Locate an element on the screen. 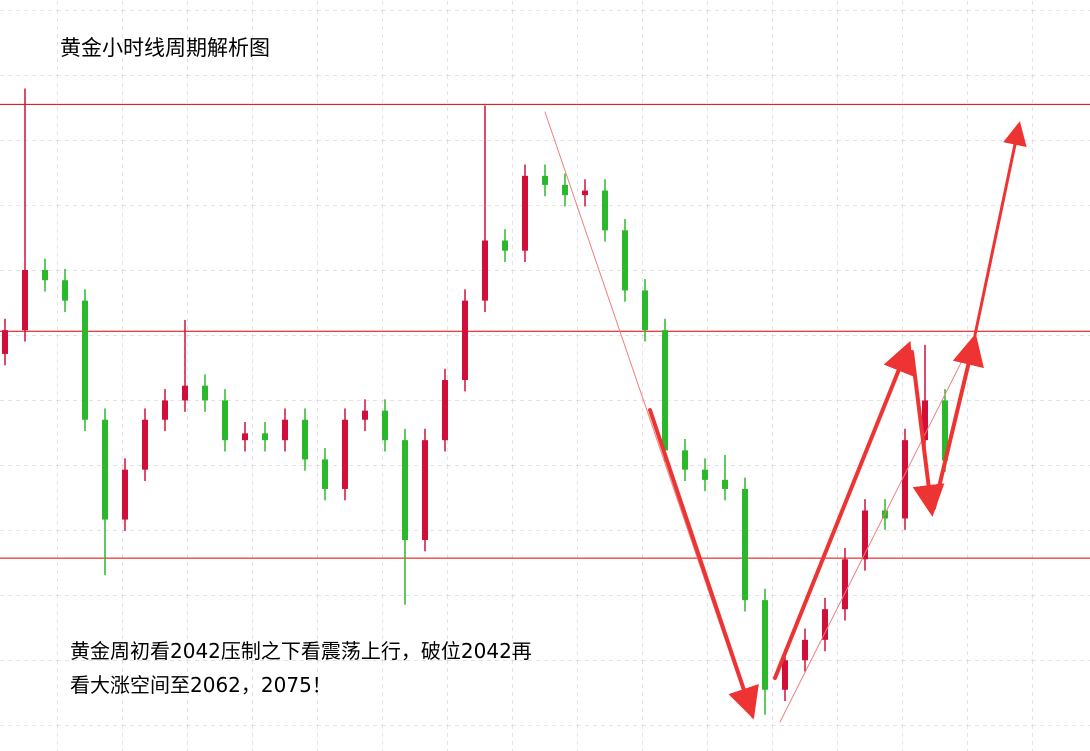 This screenshot has height=751, width=1090. annotation: 看大涨空间至2062，2075！ is located at coordinates (201, 685).